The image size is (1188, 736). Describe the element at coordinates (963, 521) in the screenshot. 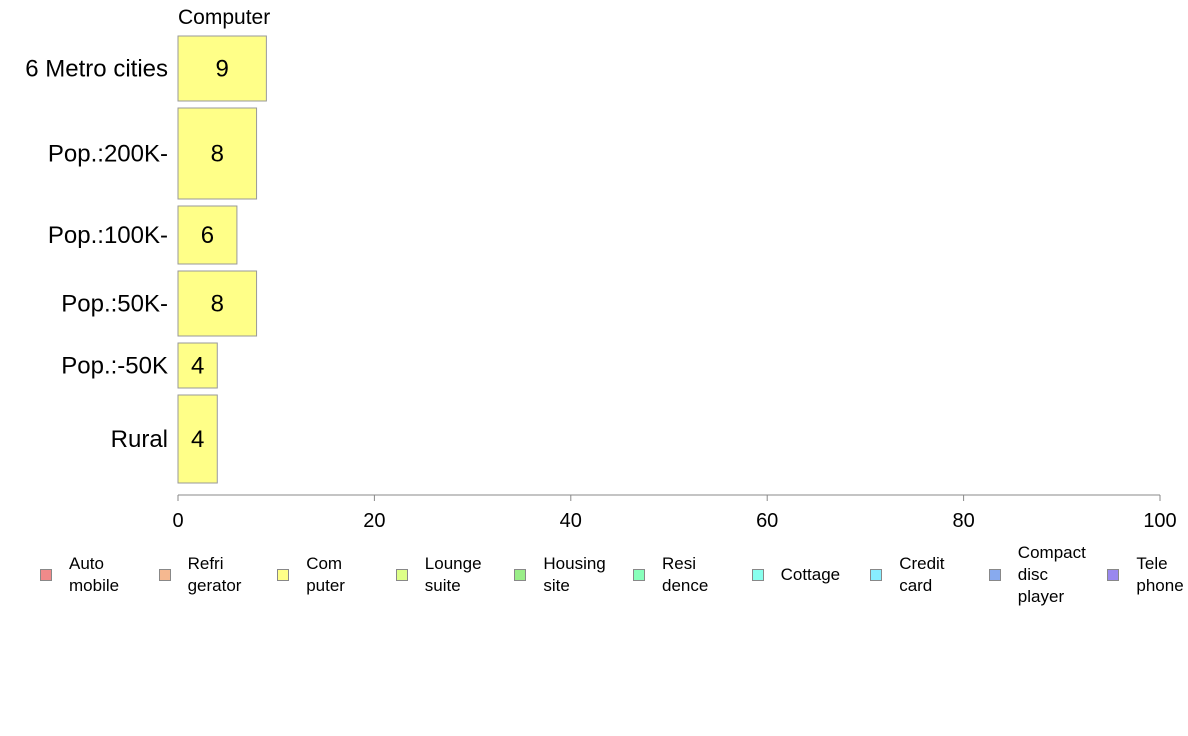

I see `x-tick-label: 80` at that location.